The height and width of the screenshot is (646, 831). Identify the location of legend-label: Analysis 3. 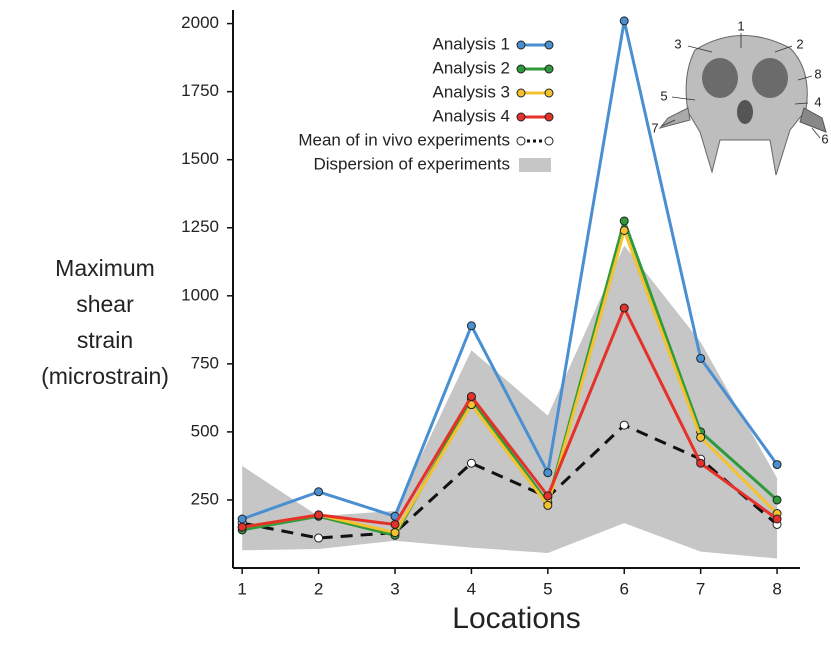
(471, 91).